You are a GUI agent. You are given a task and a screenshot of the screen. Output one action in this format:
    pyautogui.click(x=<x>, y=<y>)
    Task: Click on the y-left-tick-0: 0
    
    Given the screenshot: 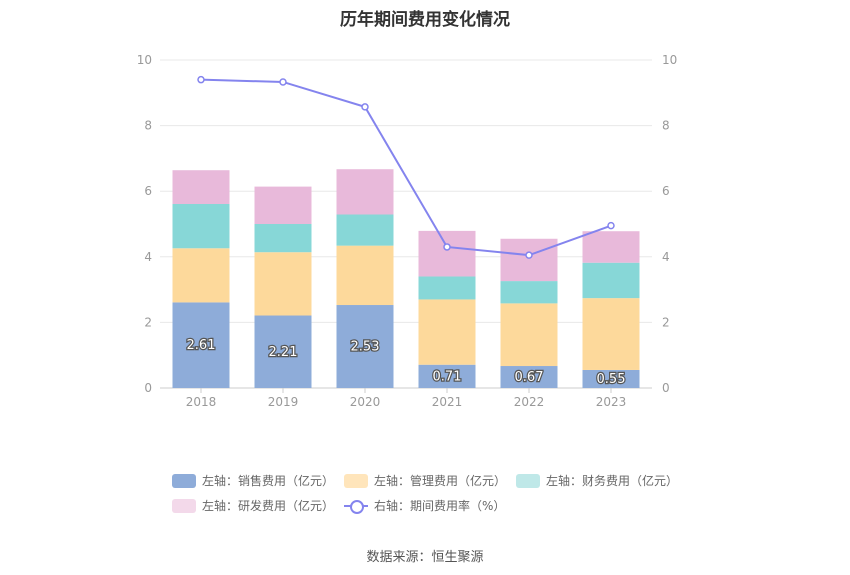 What is the action you would take?
    pyautogui.click(x=148, y=388)
    